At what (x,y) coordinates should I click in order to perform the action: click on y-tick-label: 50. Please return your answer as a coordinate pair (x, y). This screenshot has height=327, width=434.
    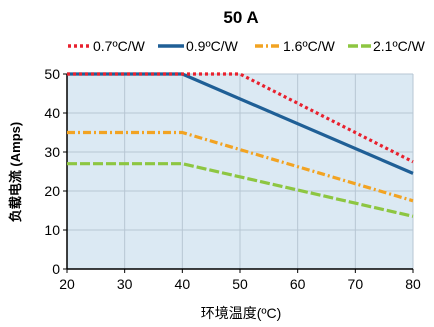
    Looking at the image, I should click on (52, 74).